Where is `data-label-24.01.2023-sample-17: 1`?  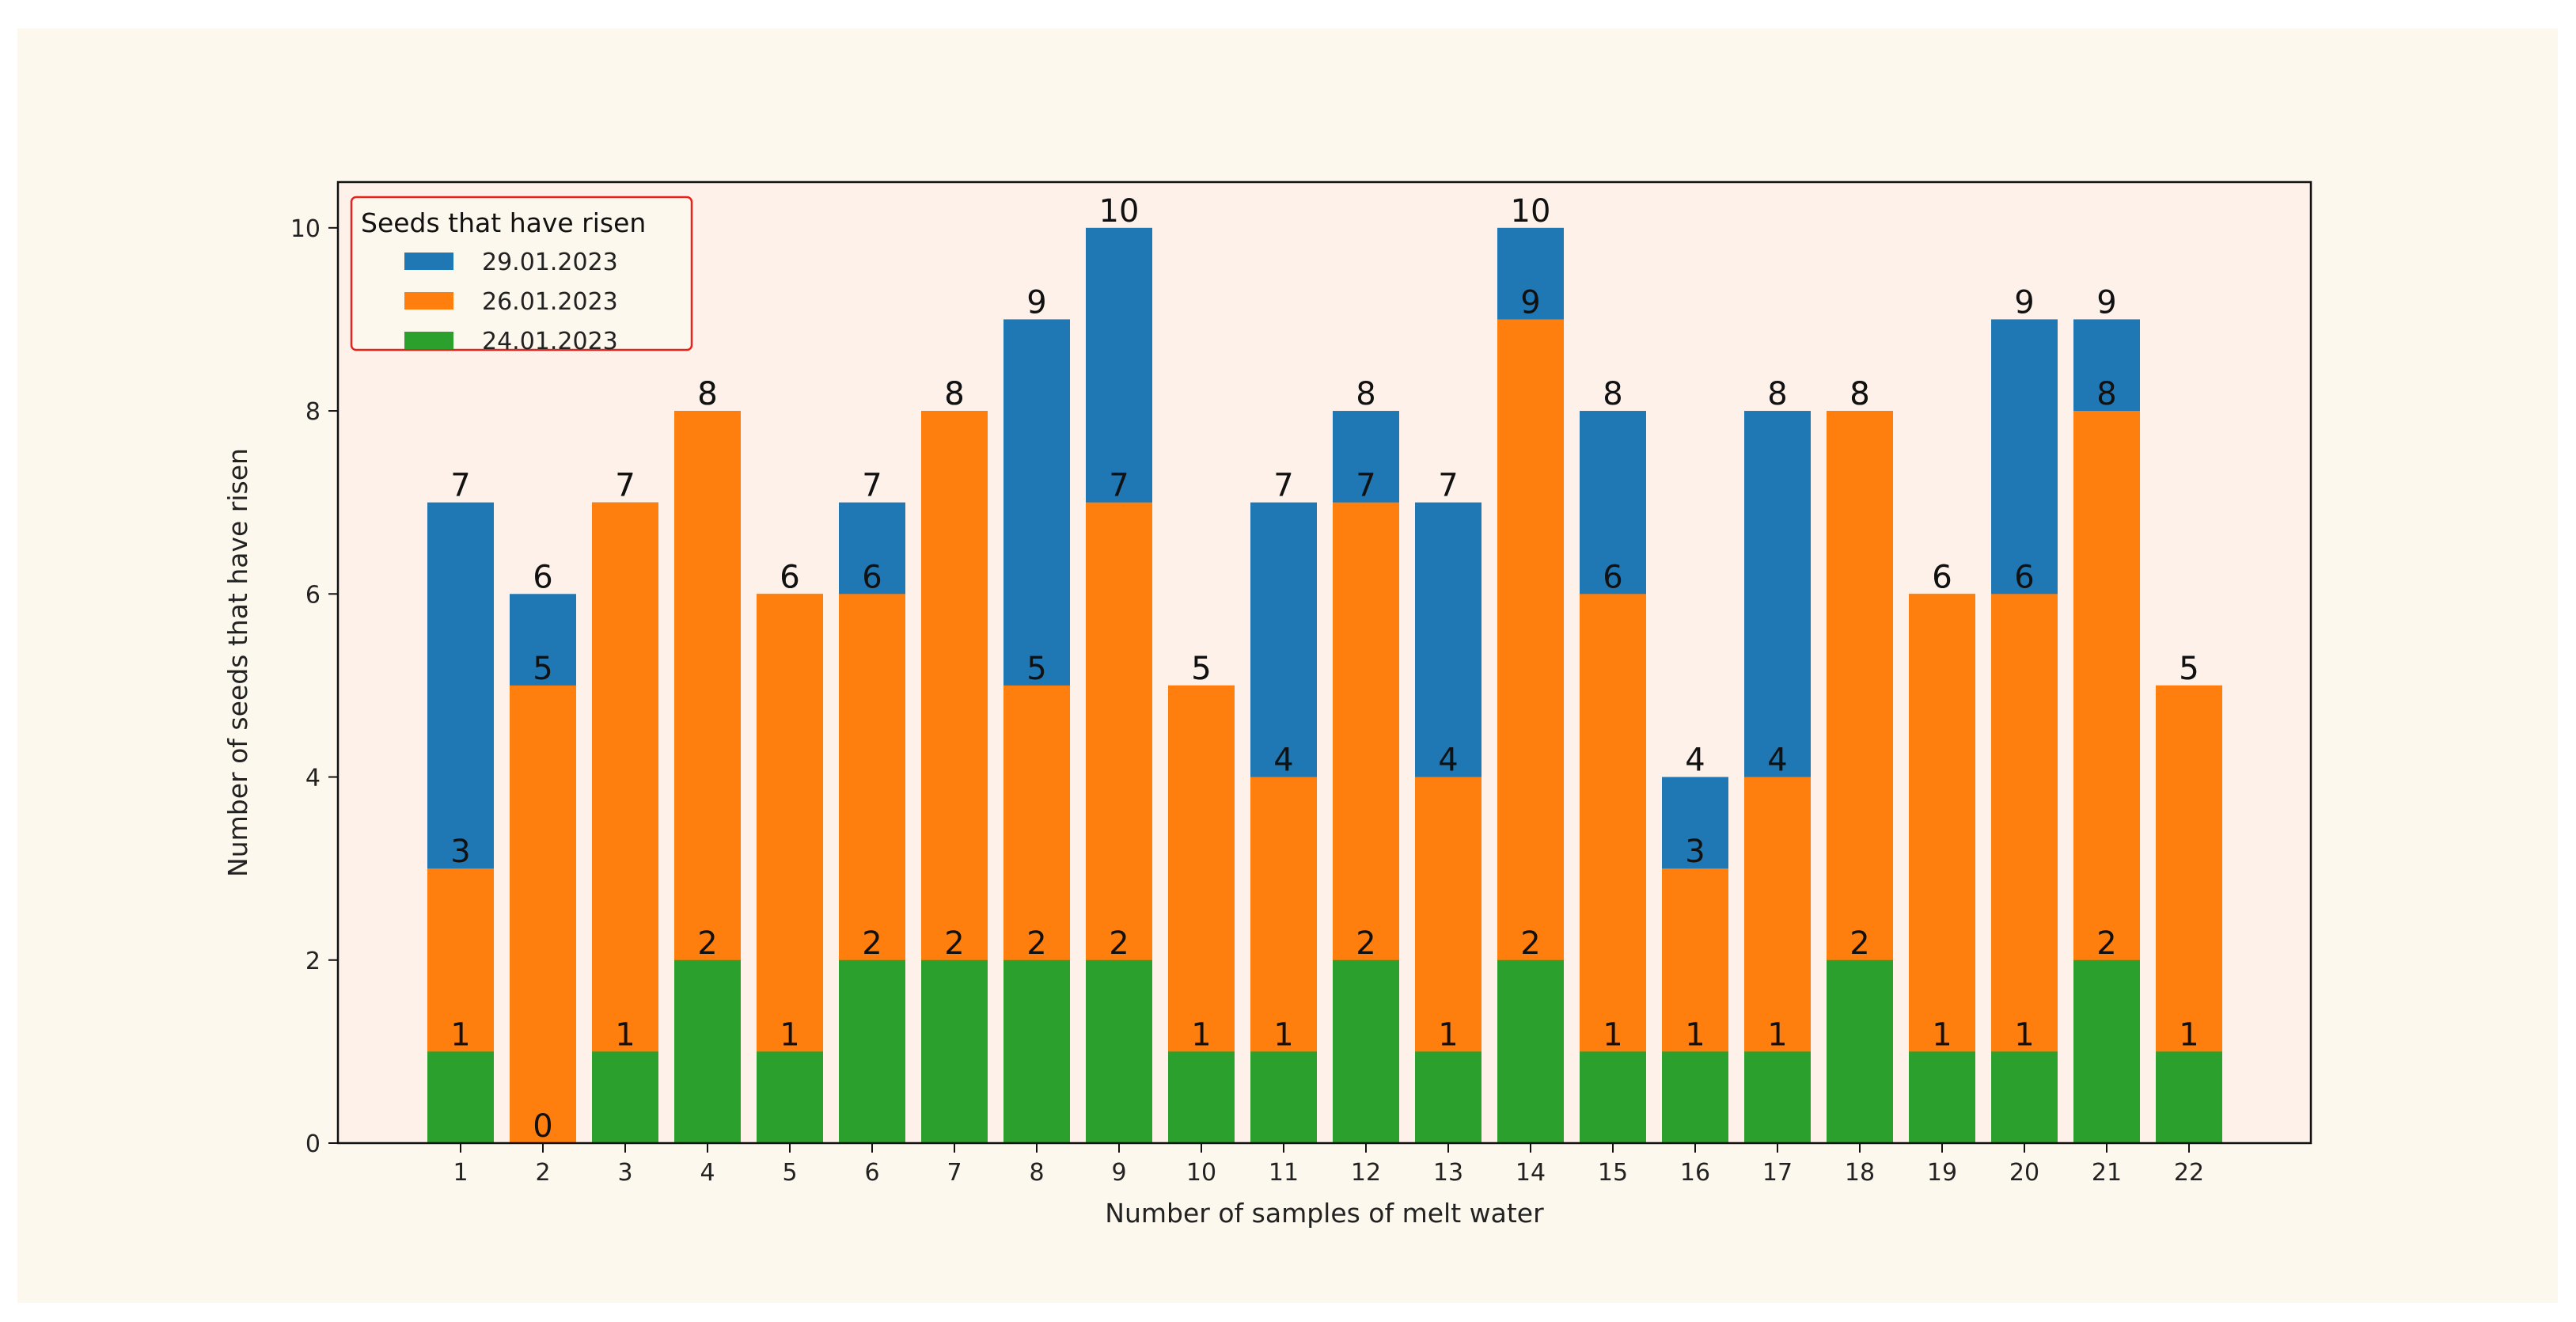 data-label-24.01.2023-sample-17: 1 is located at coordinates (1777, 1034).